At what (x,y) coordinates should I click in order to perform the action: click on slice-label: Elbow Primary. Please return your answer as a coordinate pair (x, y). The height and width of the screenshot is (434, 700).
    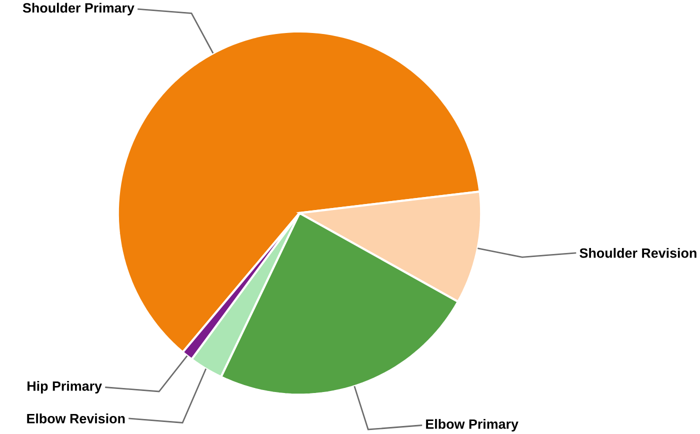
    Looking at the image, I should click on (472, 425).